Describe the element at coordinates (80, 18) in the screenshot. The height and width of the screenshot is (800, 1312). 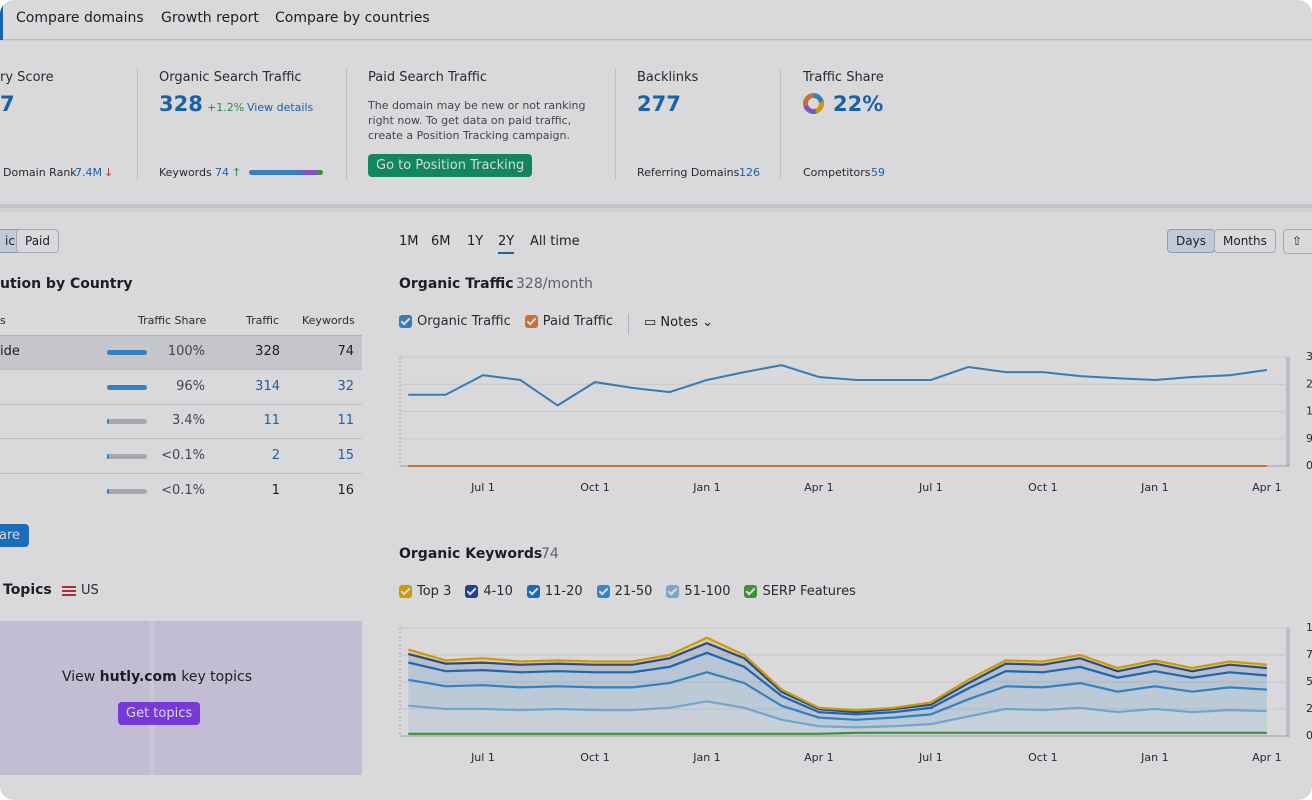
I see `tab: Compare domains` at that location.